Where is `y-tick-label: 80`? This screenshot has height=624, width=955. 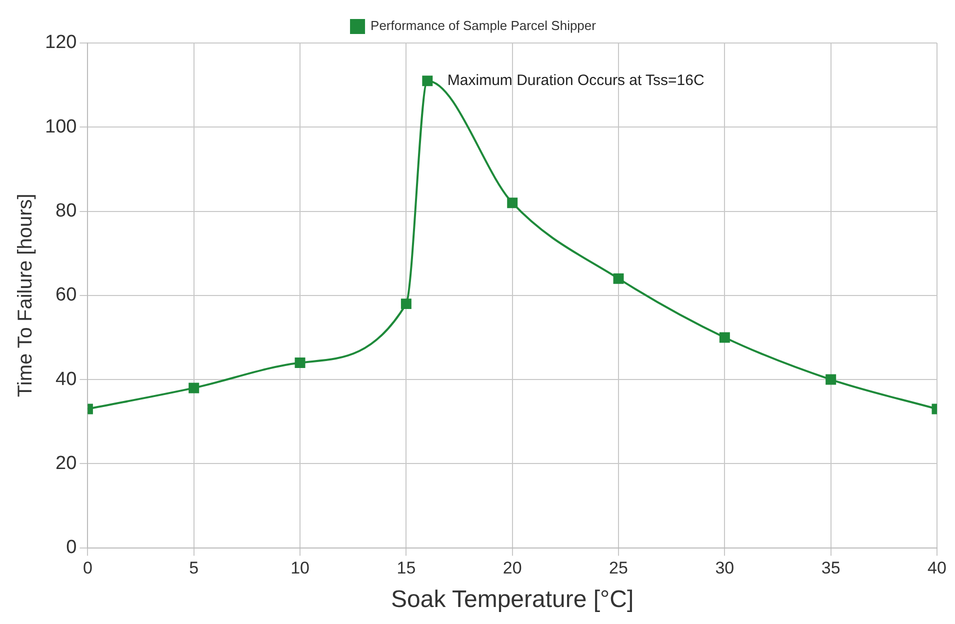 y-tick-label: 80 is located at coordinates (66, 211).